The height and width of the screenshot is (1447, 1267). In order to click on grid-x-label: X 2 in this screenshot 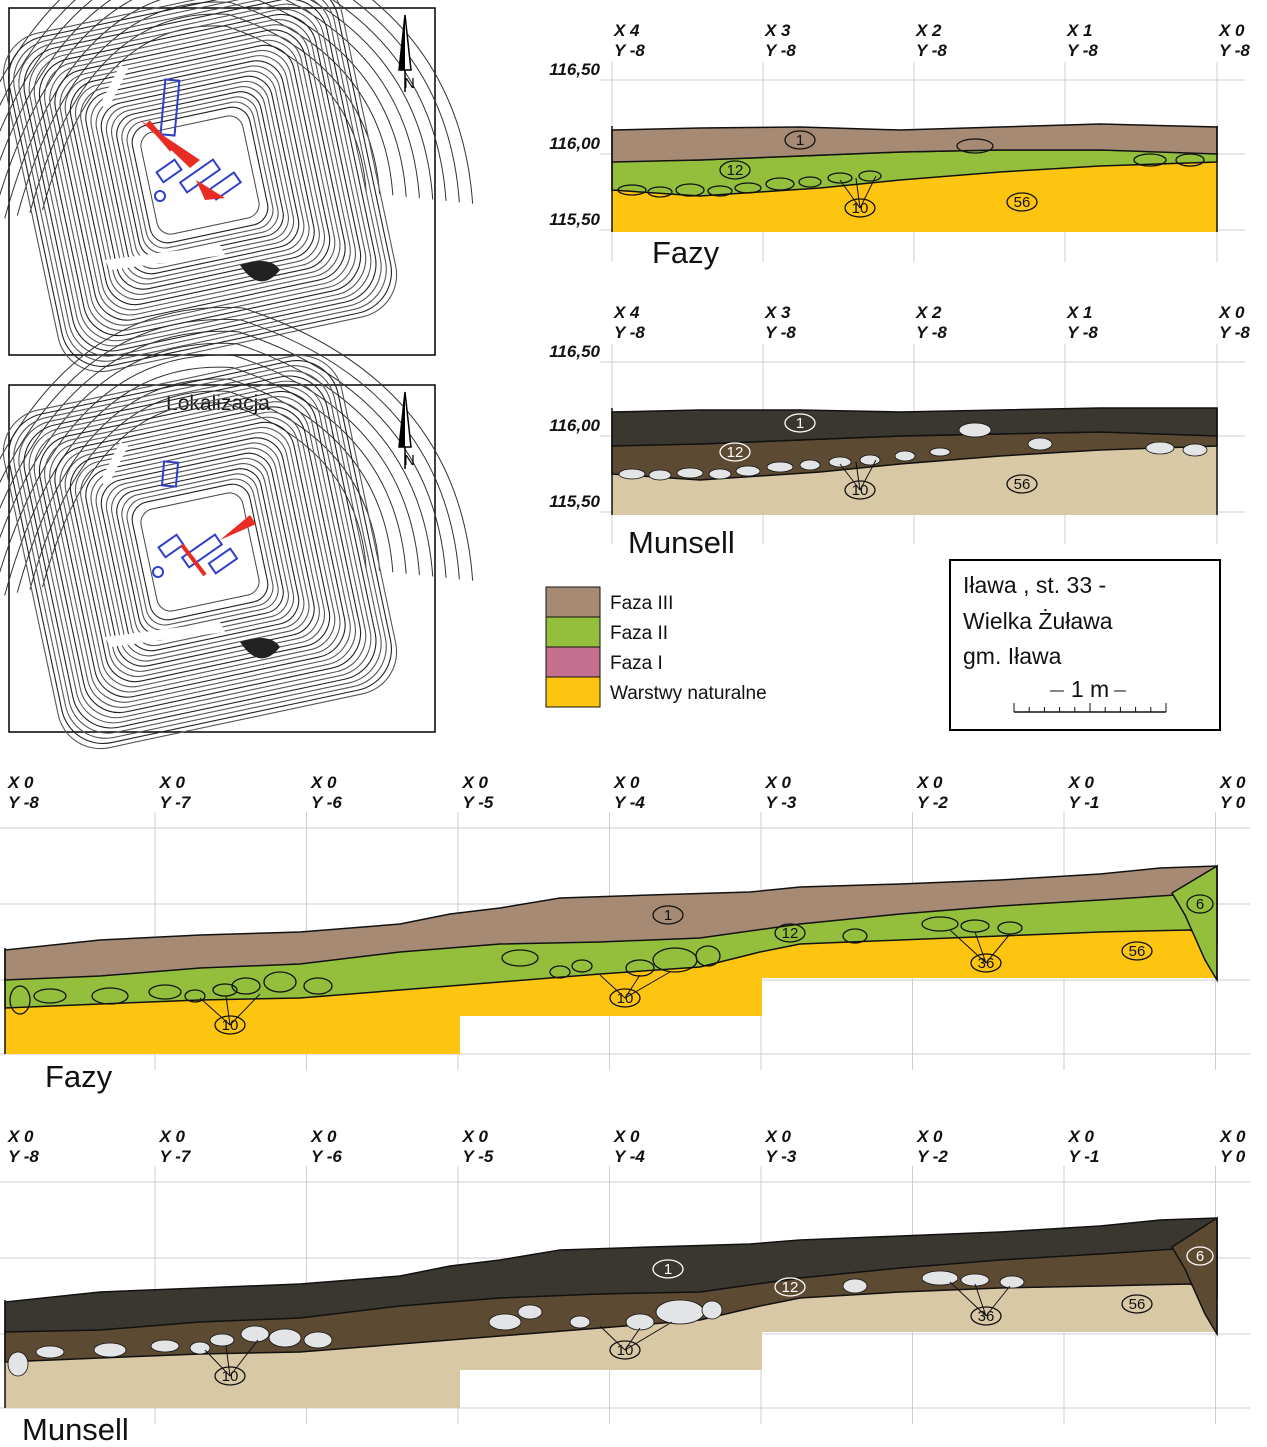, I will do `click(928, 312)`.